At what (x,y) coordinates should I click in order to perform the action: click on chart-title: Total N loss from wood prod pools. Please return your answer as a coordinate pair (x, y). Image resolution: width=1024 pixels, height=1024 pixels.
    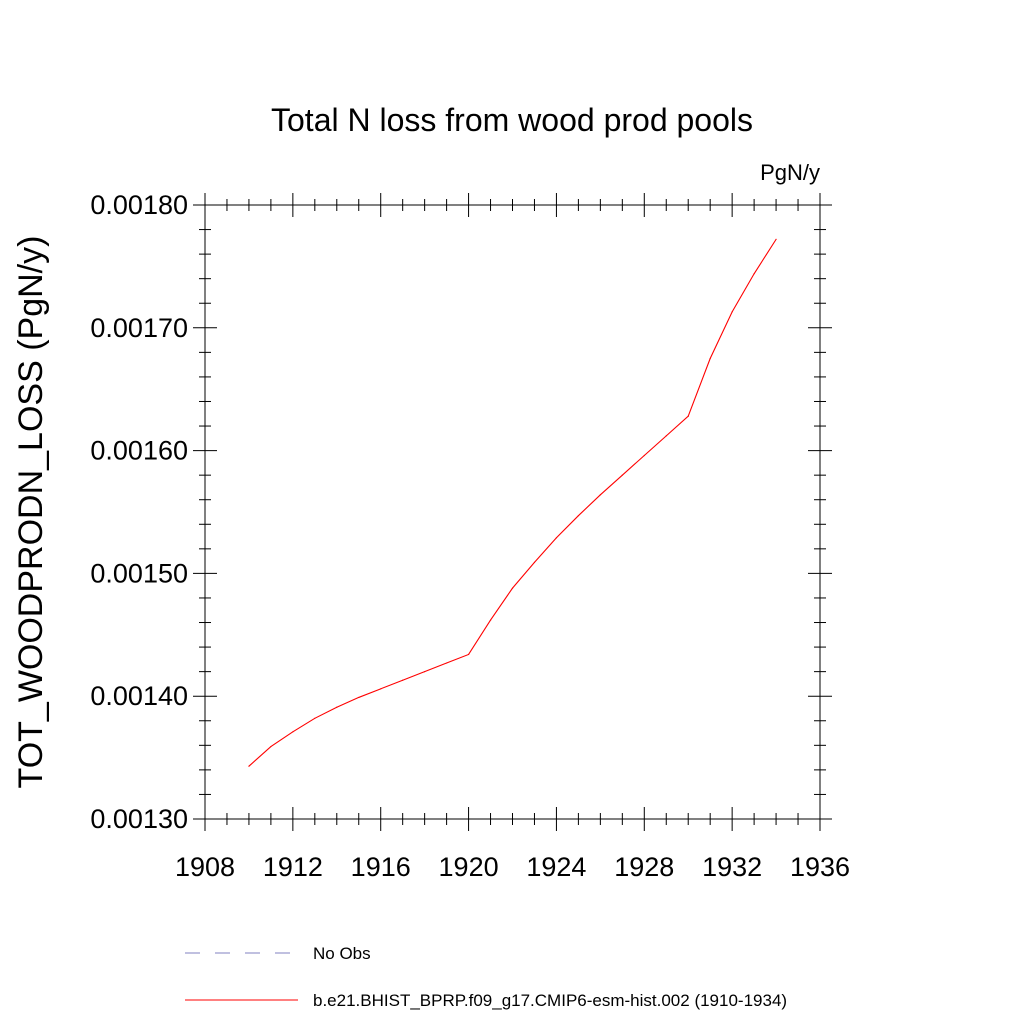
    Looking at the image, I should click on (512, 120).